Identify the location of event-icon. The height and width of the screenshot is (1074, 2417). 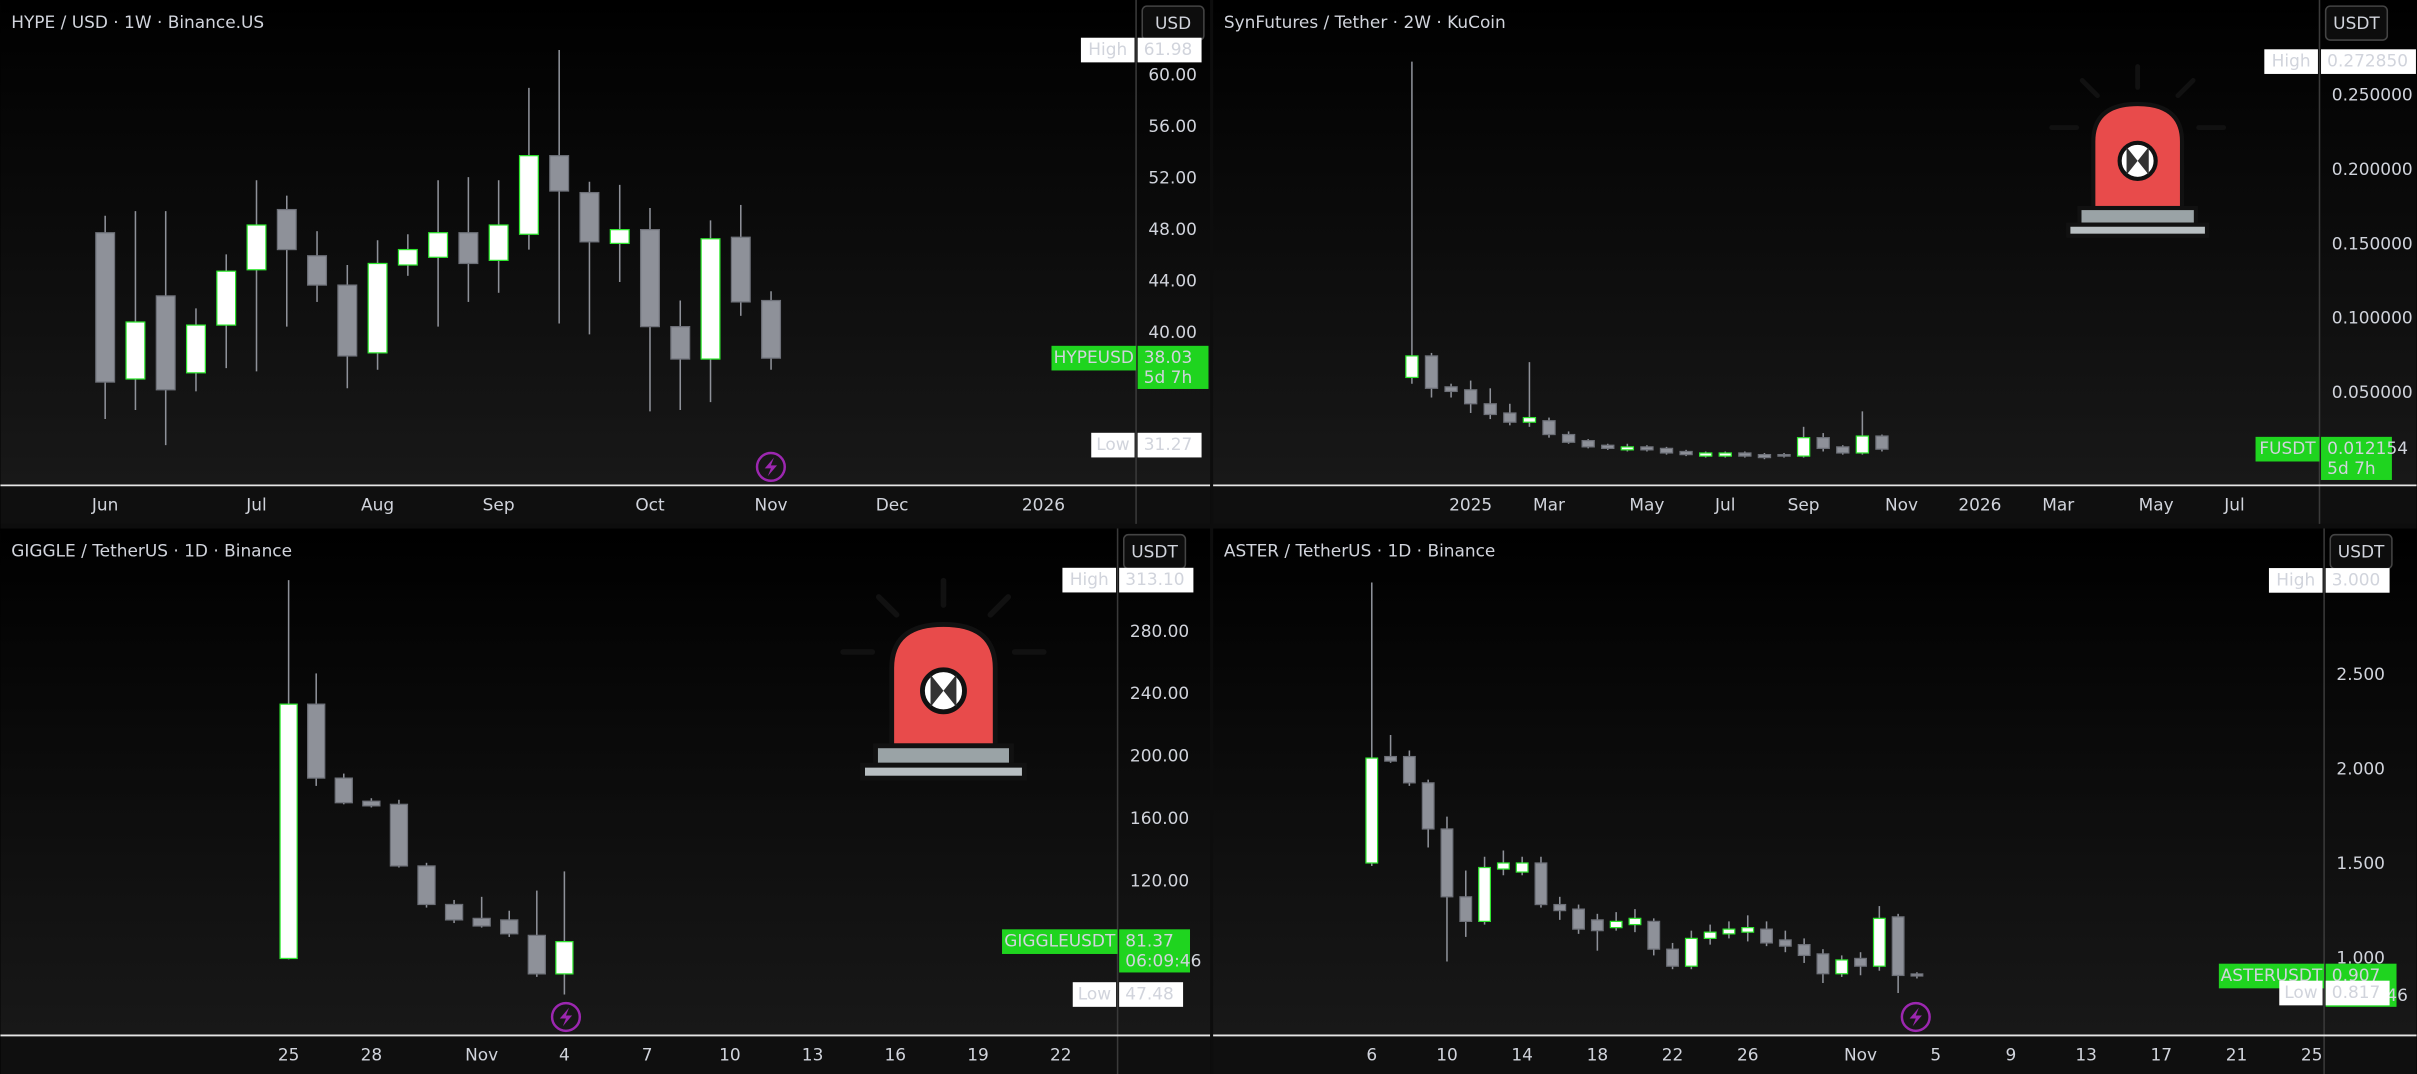
(1915, 1017).